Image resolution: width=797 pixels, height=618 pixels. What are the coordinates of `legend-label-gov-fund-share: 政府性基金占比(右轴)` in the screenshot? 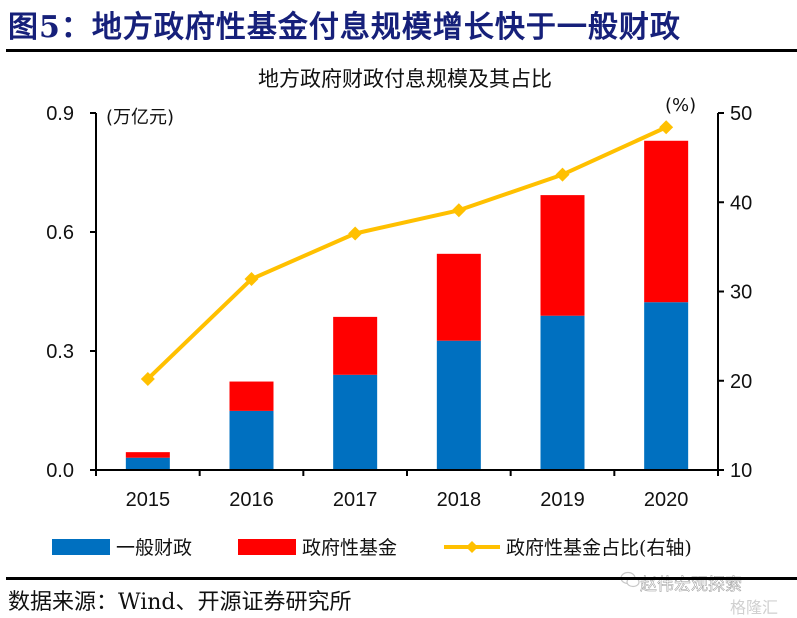 It's located at (599, 548).